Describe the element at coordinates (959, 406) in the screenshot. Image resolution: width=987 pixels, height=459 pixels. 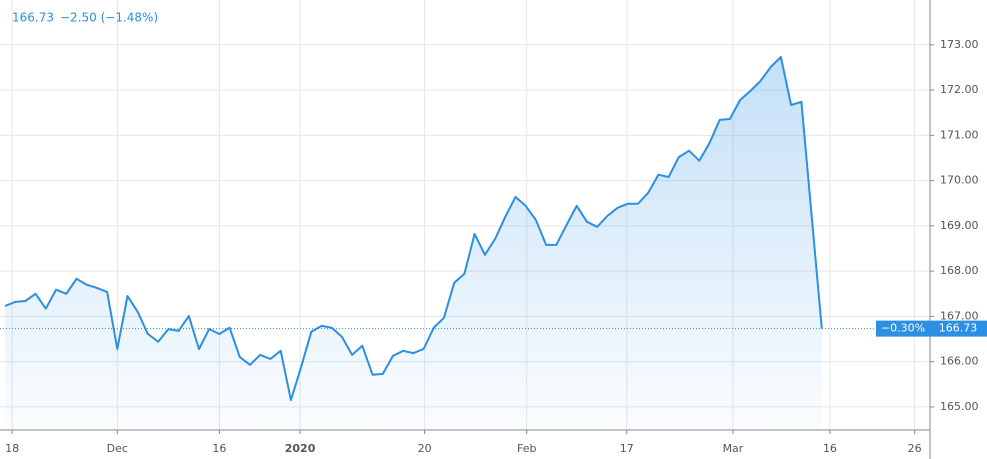
I see `y-tick-label: 165.00` at that location.